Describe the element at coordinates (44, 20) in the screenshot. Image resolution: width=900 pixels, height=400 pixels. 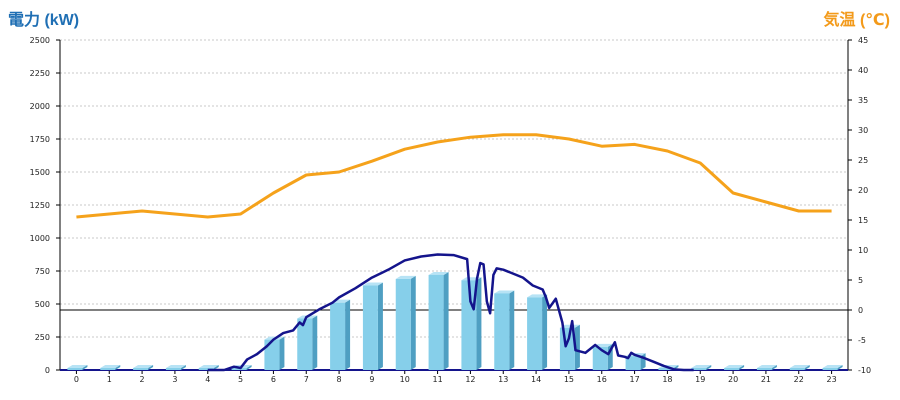
I see `left-axis-title: 電力 (kW)` at that location.